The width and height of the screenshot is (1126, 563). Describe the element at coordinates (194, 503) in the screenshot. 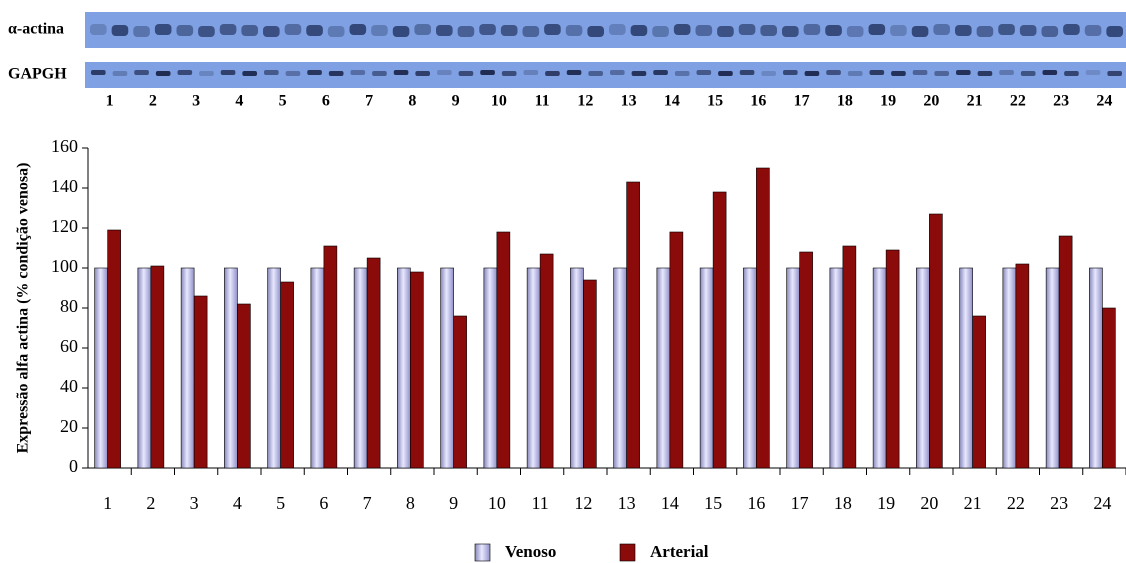

I see `x-tick-label: 3` at that location.